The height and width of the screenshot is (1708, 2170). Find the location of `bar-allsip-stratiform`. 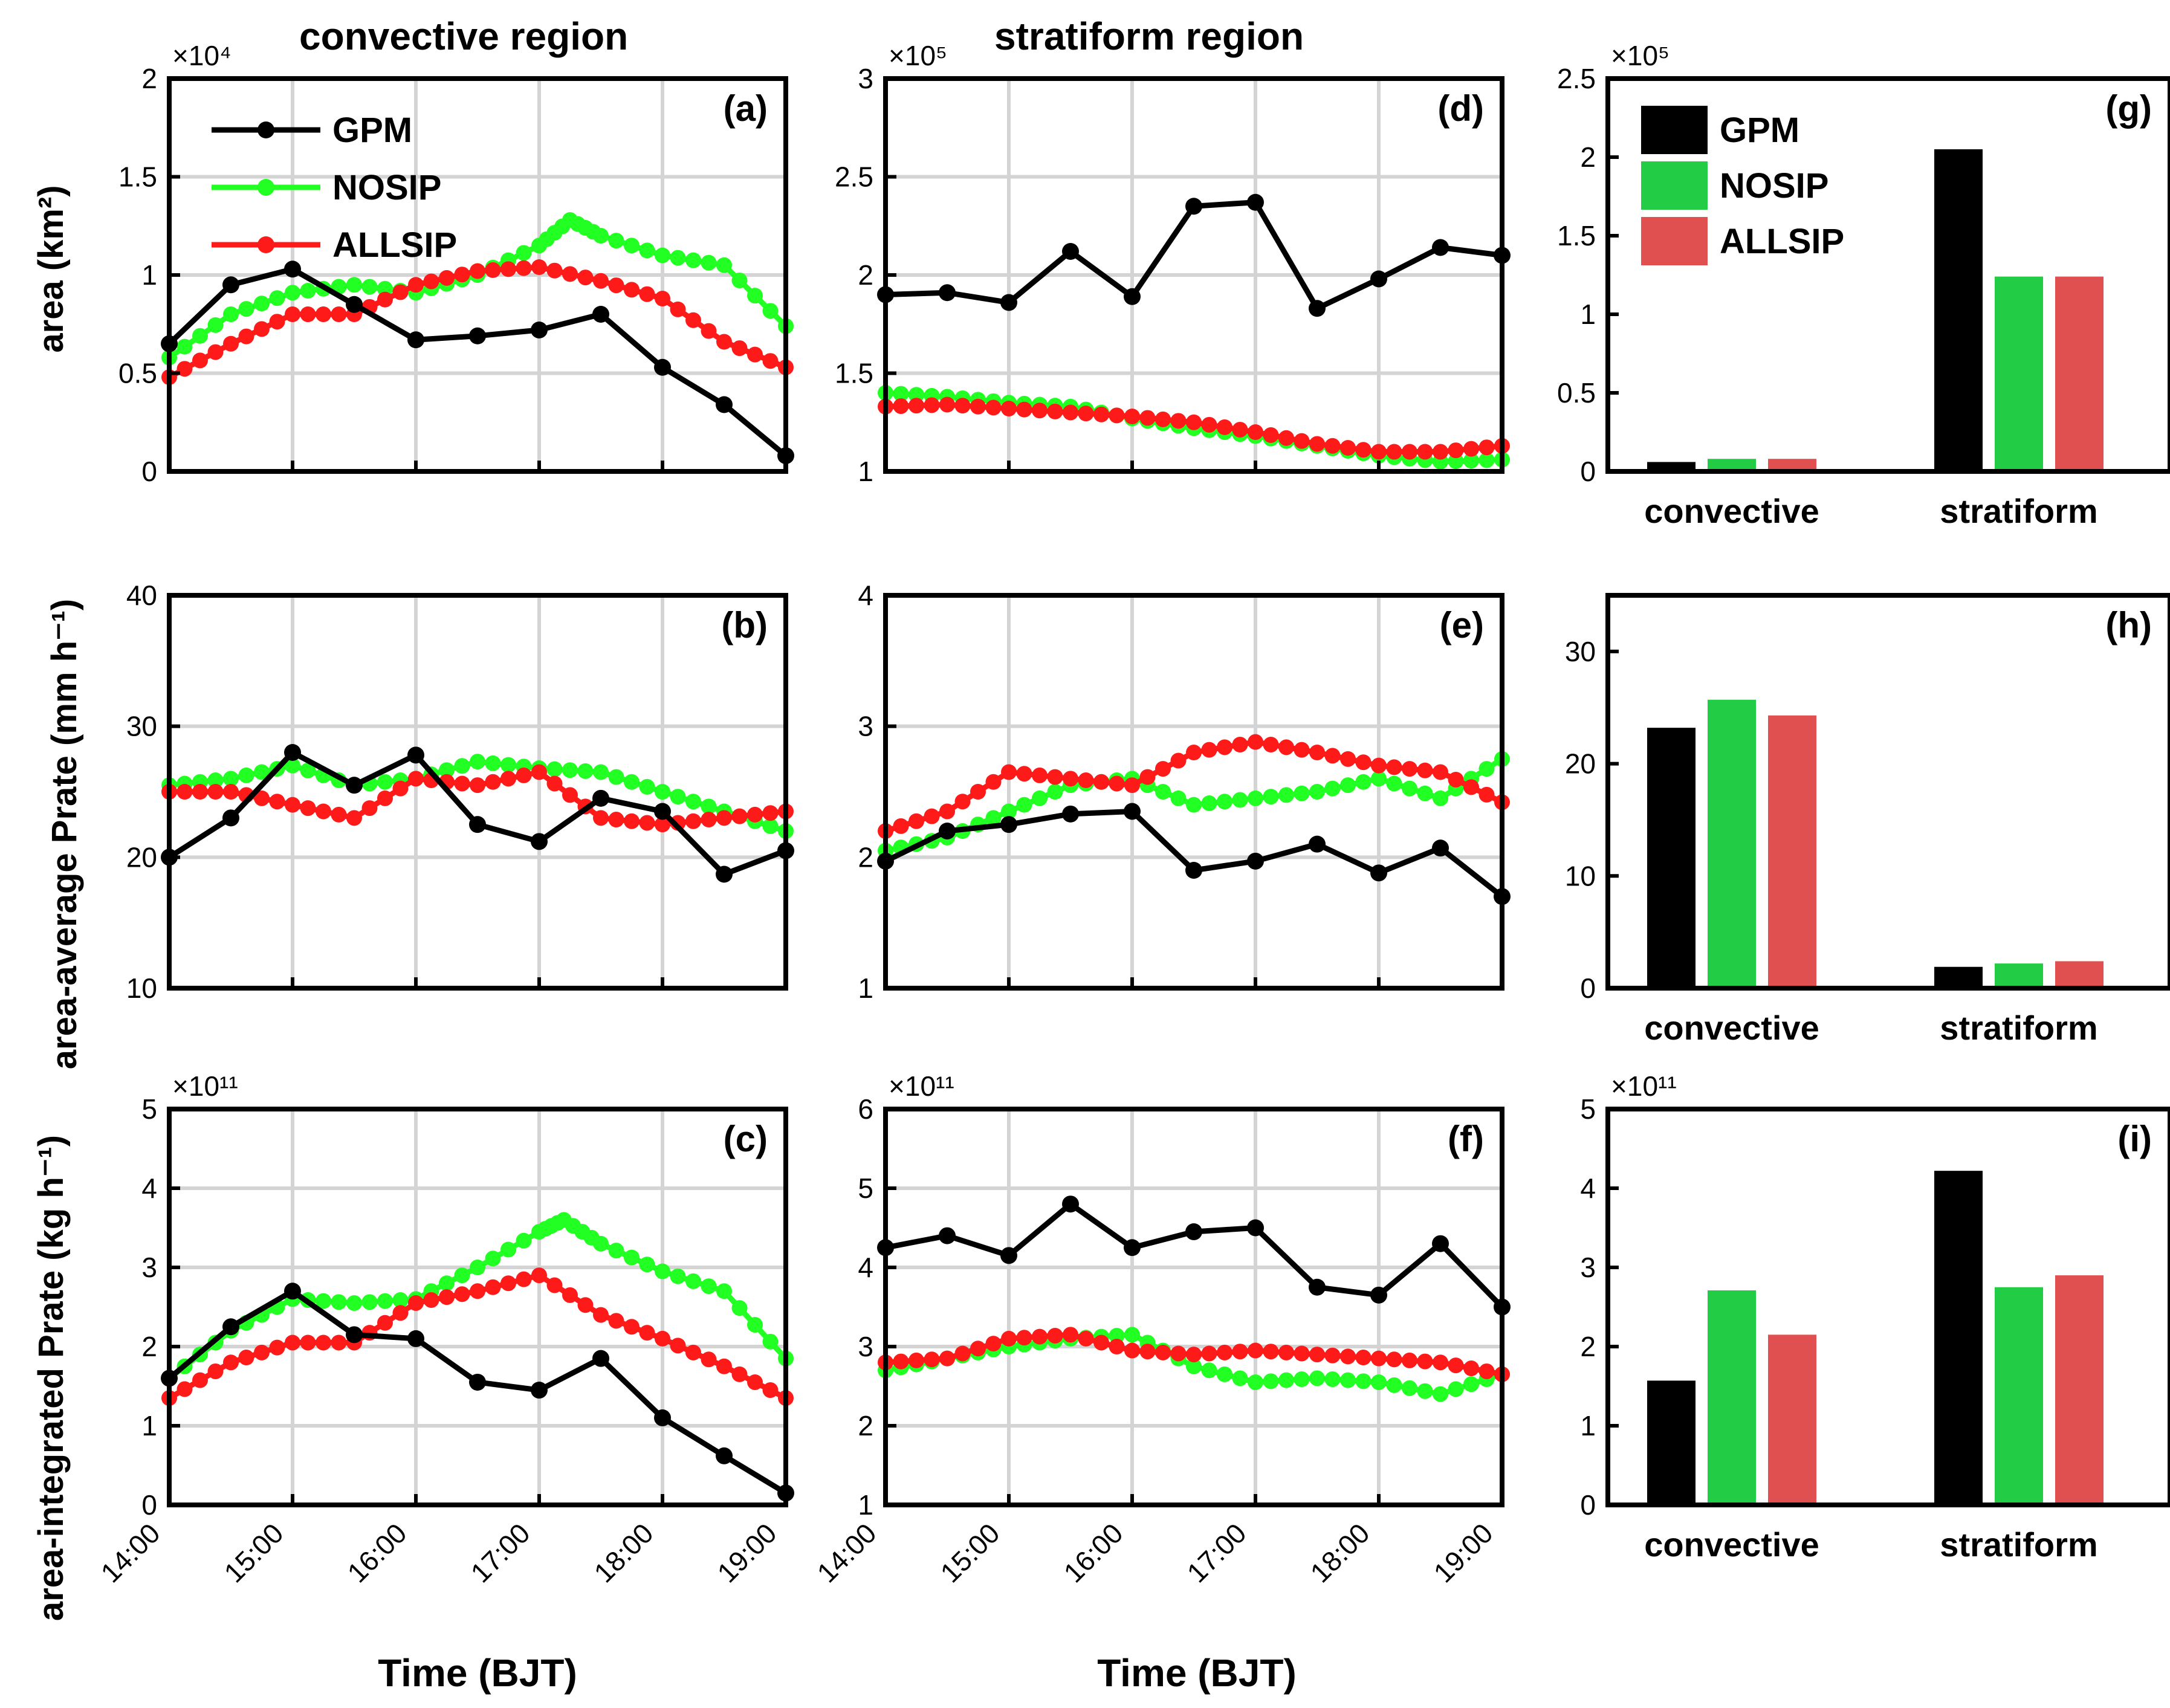

bar-allsip-stratiform is located at coordinates (2079, 1390).